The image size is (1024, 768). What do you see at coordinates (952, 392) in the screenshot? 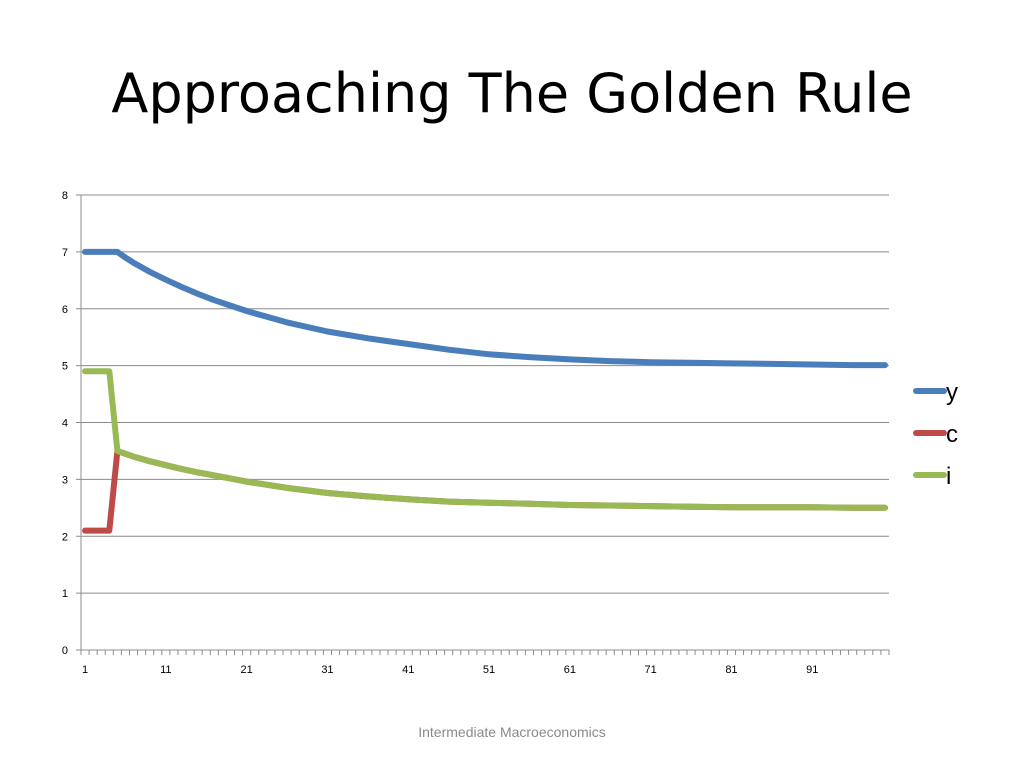
I see `legend-label-y: y` at bounding box center [952, 392].